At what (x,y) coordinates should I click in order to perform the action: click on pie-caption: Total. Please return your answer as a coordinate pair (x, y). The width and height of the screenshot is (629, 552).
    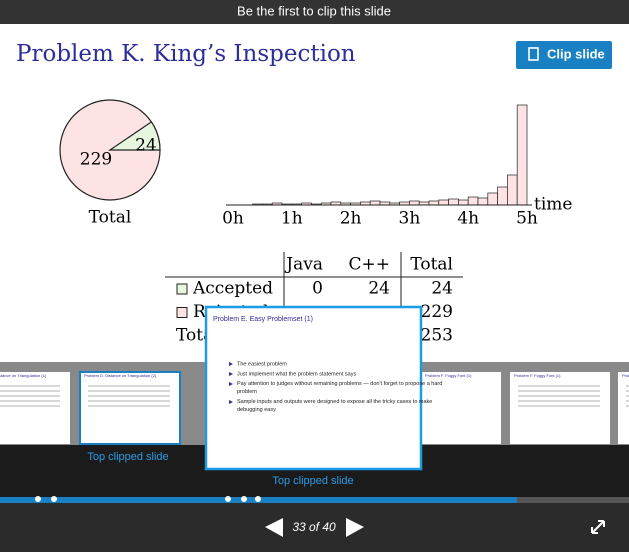
    Looking at the image, I should click on (110, 218).